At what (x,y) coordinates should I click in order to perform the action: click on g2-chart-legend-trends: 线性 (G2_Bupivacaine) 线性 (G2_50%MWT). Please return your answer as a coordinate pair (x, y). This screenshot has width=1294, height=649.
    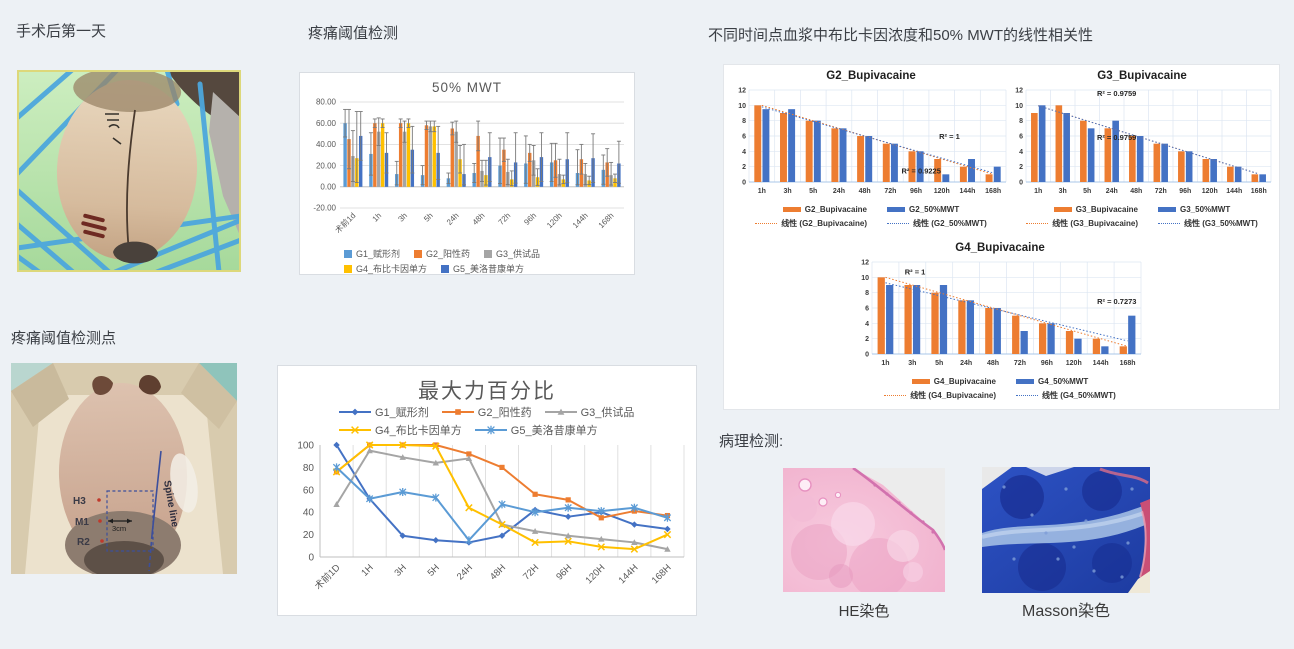
    Looking at the image, I should click on (871, 223).